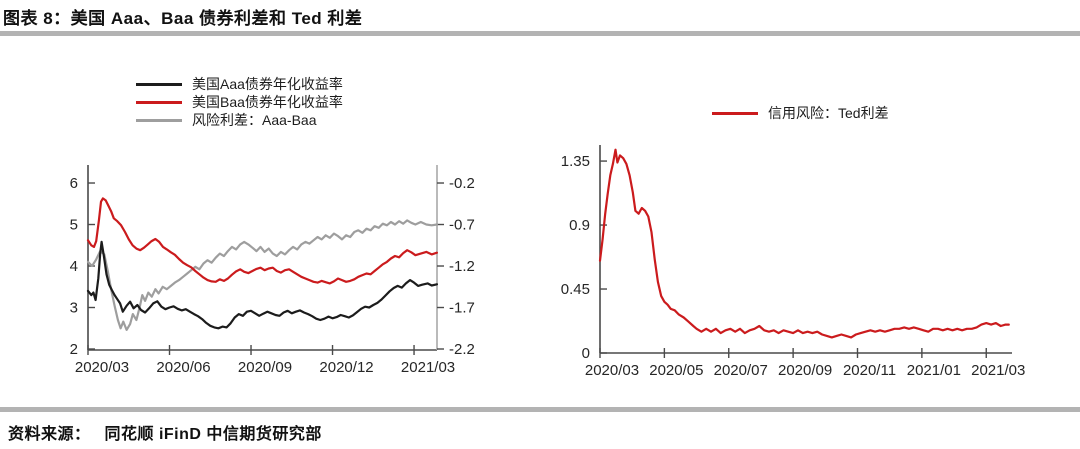 The image size is (1080, 449). I want to click on x-tick-label: 2020/06, so click(183, 367).